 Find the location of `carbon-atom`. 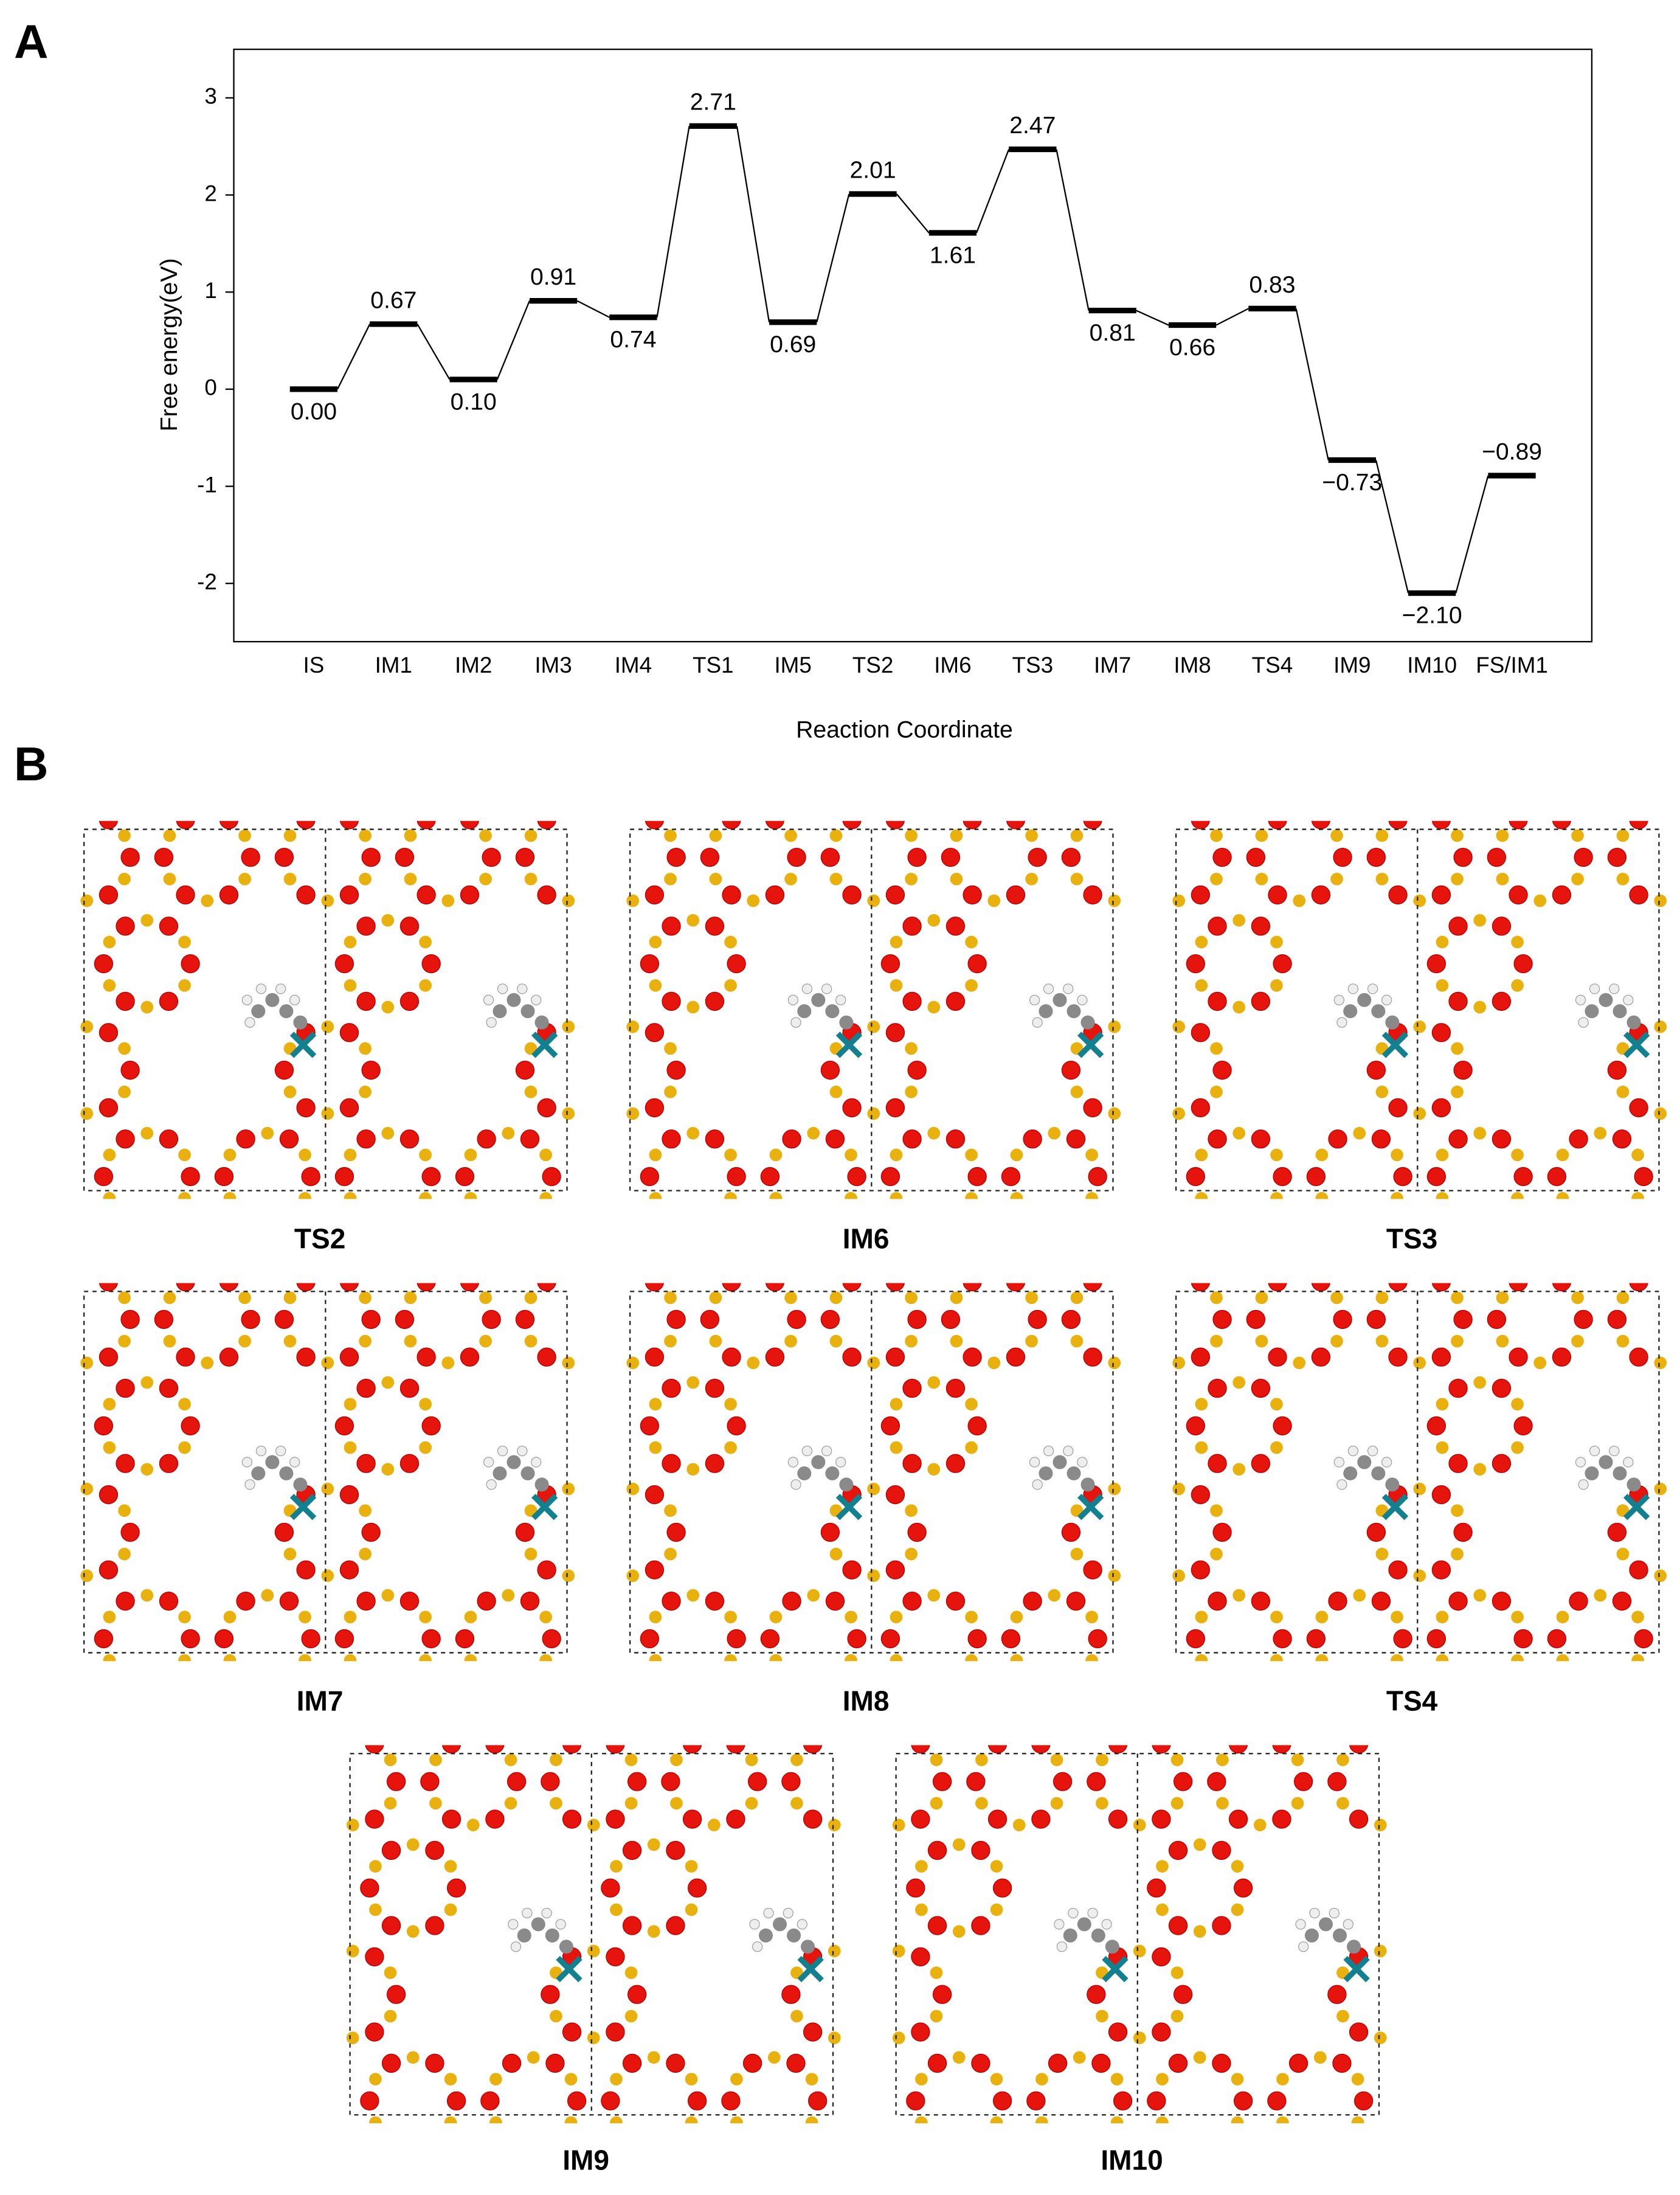

carbon-atom is located at coordinates (272, 1000).